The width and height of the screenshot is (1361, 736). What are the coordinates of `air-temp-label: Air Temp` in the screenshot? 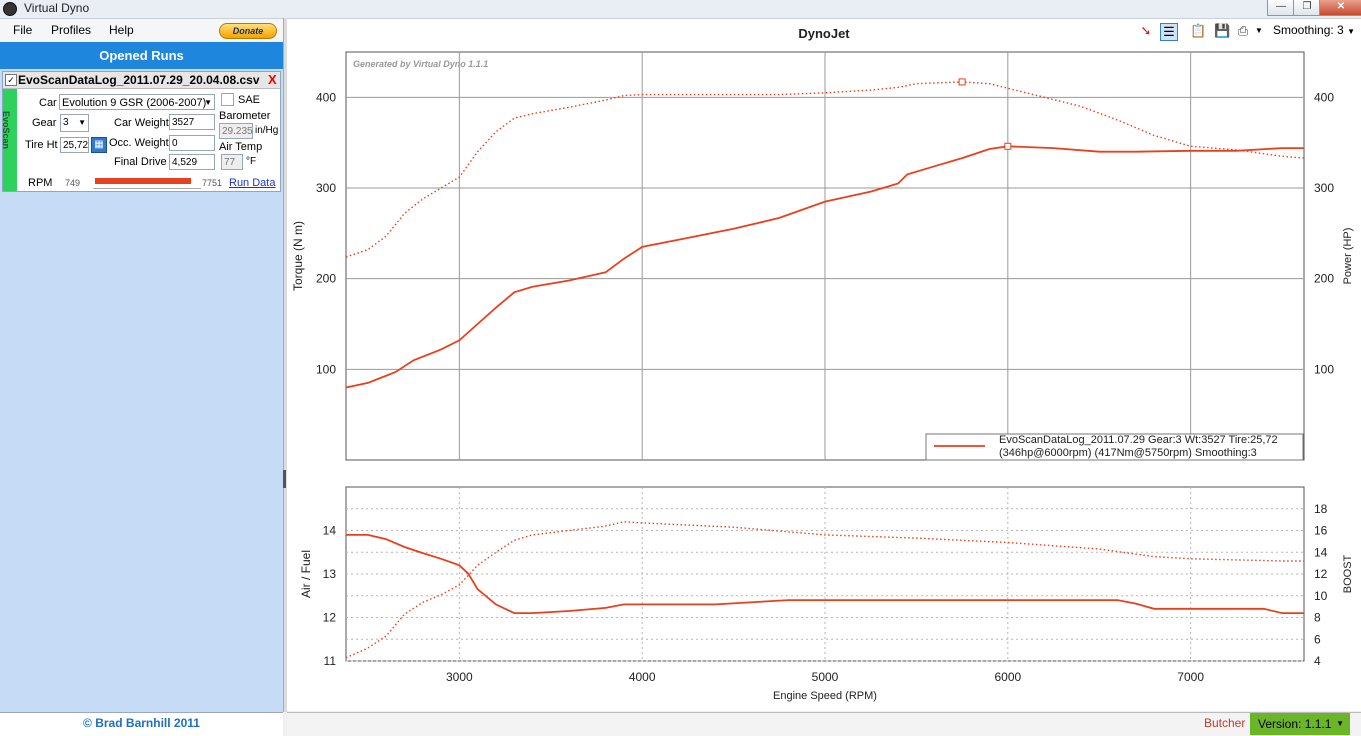 It's located at (241, 147).